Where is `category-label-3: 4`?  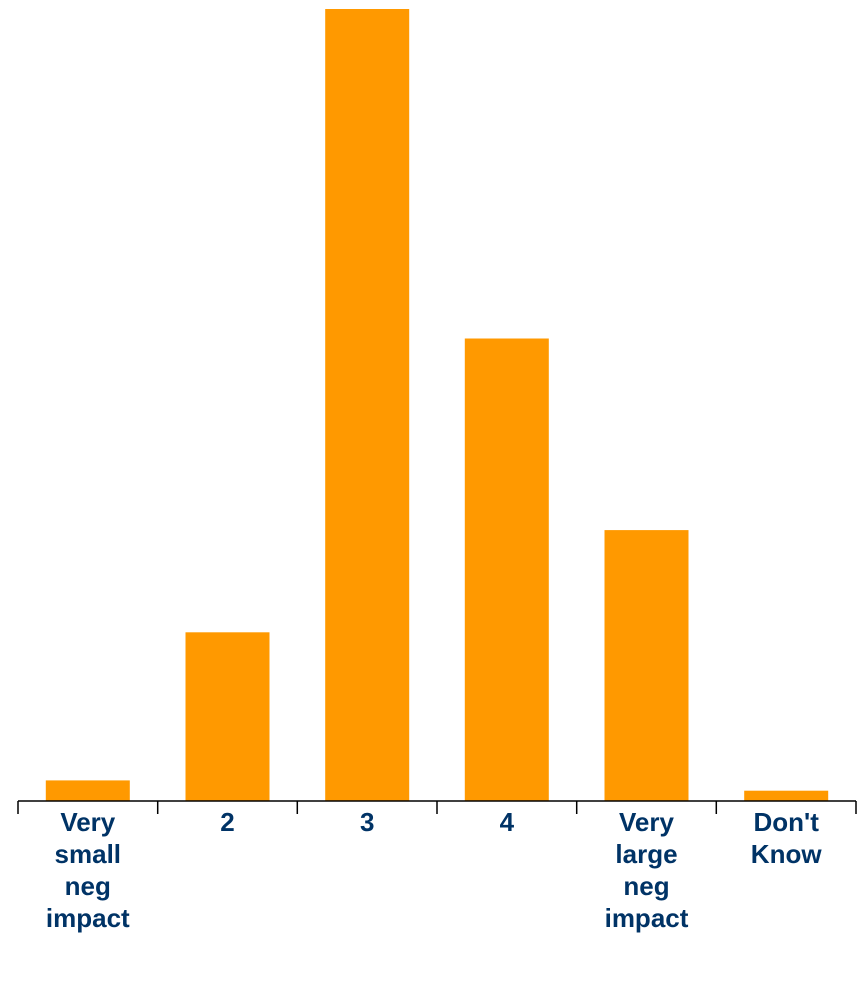
category-label-3: 4 is located at coordinates (507, 822).